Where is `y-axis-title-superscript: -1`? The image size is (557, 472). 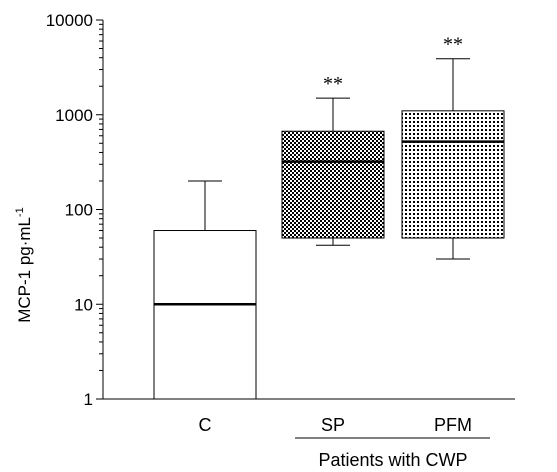
y-axis-title-superscript: -1 is located at coordinates (20, 212).